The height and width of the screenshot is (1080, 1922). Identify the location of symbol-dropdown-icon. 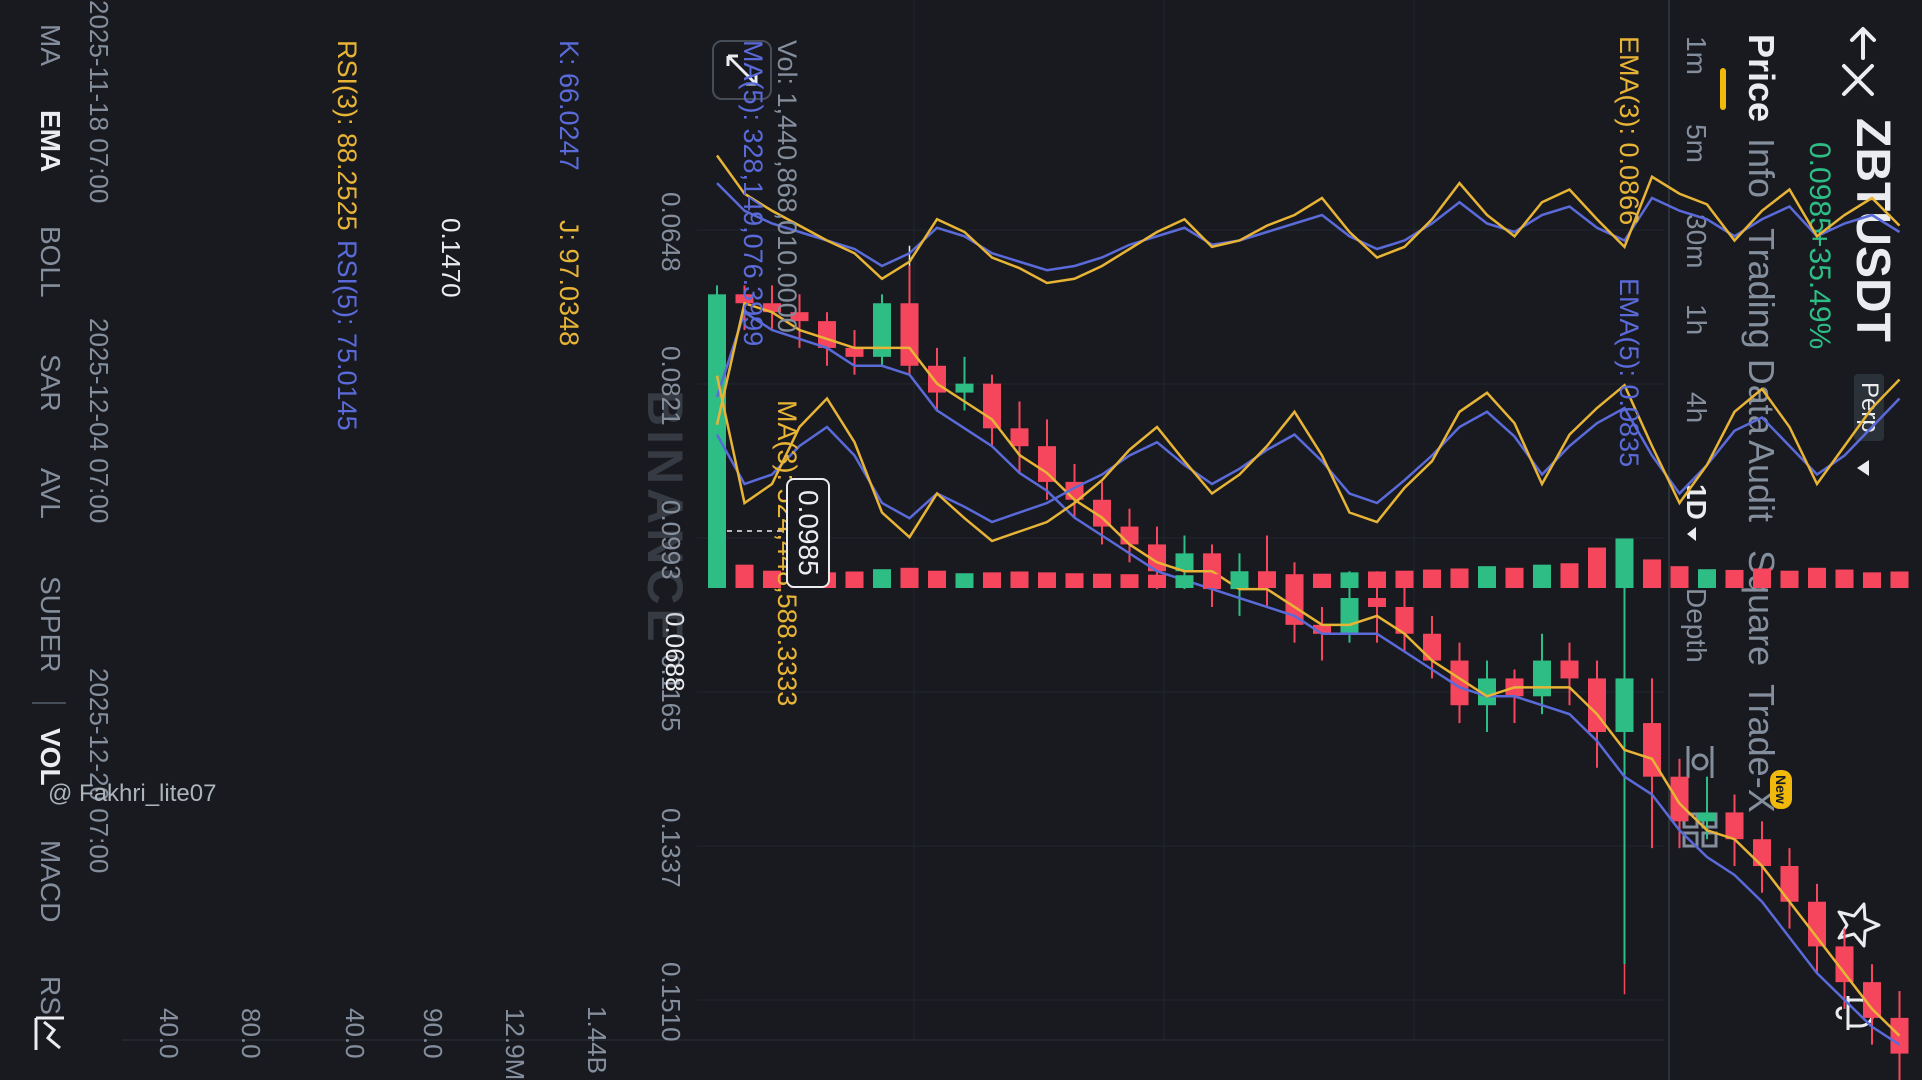
(1864, 468).